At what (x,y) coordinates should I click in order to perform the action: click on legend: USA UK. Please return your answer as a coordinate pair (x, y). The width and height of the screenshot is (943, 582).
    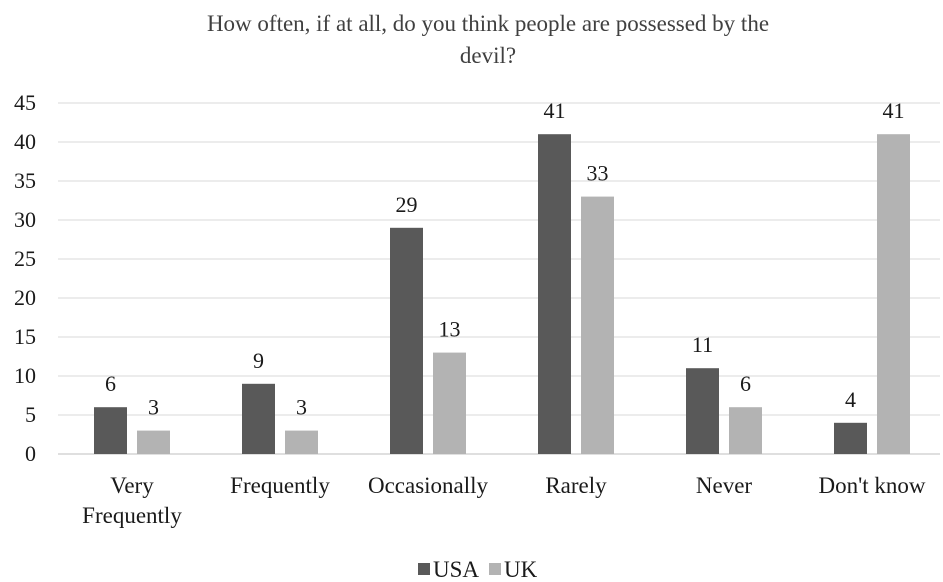
    Looking at the image, I should click on (478, 569).